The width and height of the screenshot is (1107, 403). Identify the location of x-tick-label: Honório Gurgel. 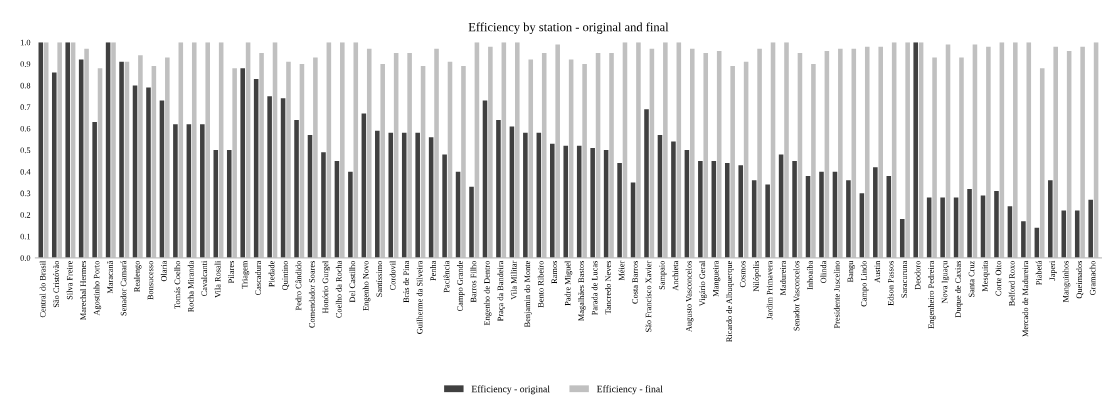
(326, 287).